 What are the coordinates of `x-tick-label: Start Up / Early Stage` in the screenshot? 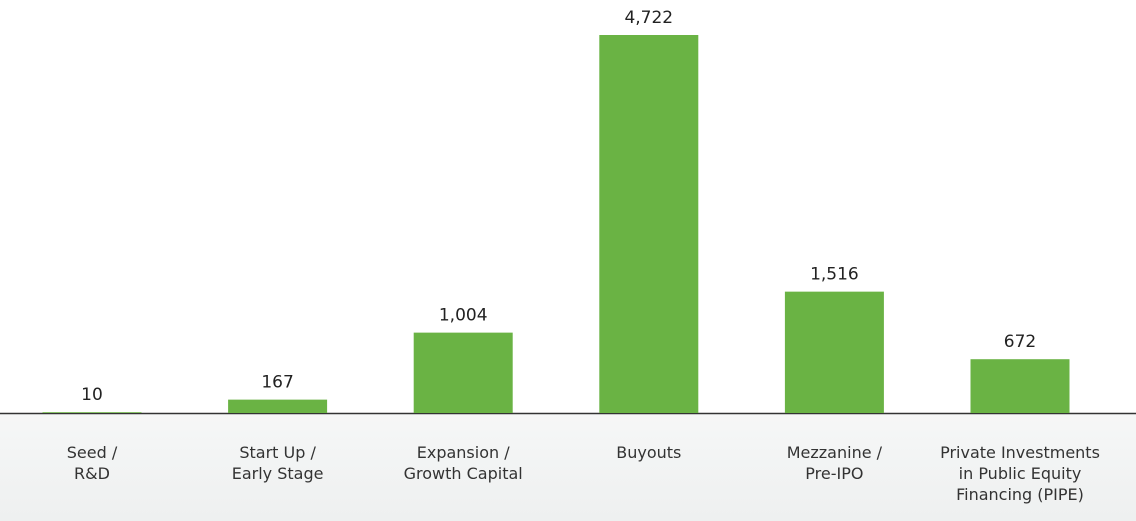 It's located at (277, 463).